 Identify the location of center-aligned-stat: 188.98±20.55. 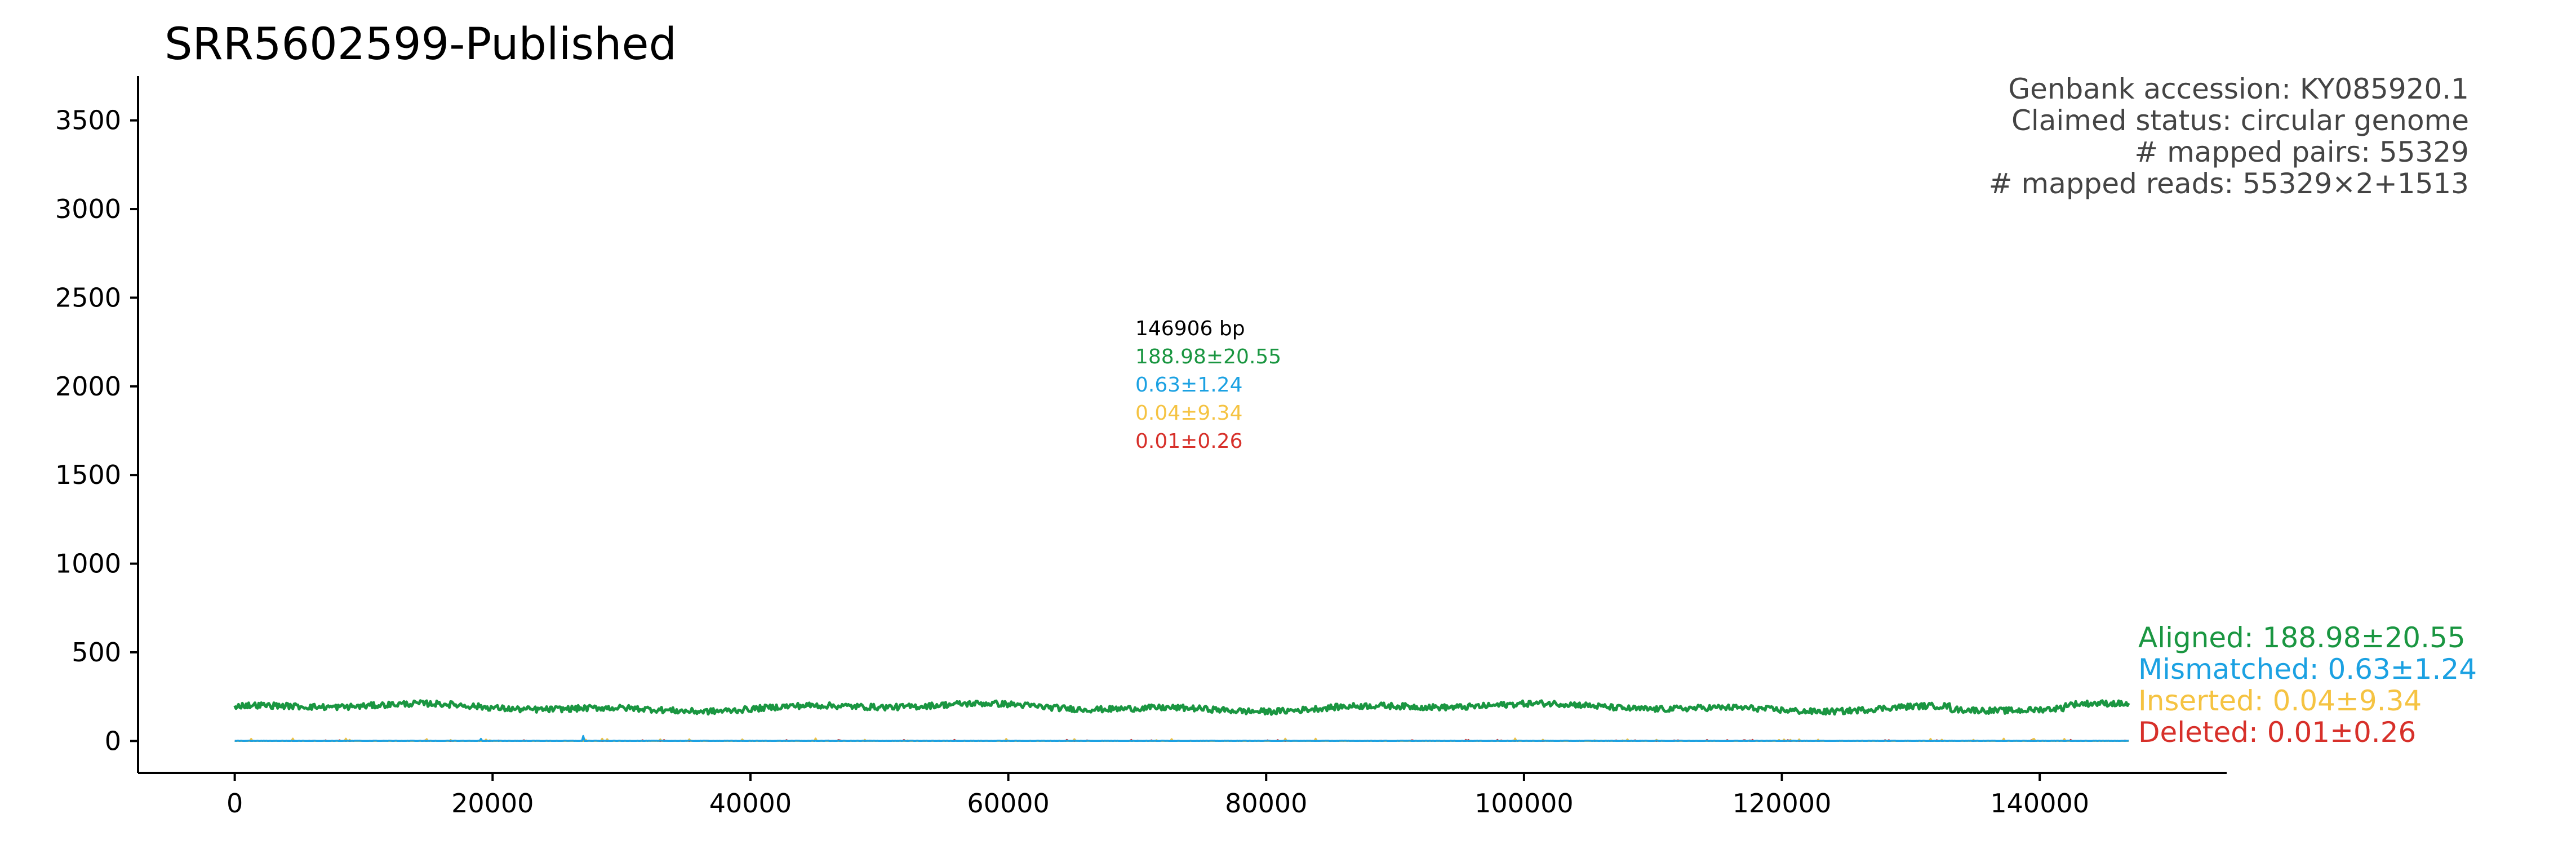
(1208, 356).